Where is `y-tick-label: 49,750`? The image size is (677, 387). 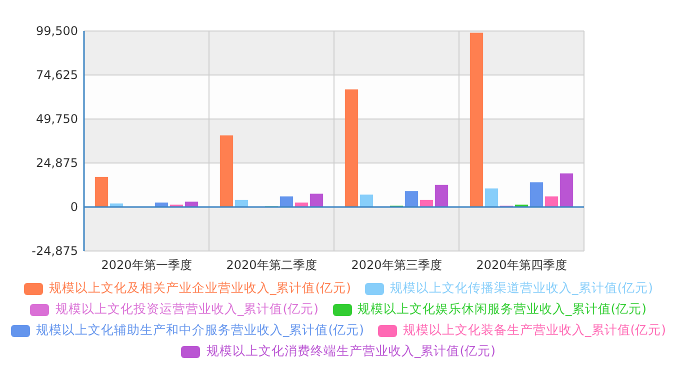
y-tick-label: 49,750 is located at coordinates (57, 119).